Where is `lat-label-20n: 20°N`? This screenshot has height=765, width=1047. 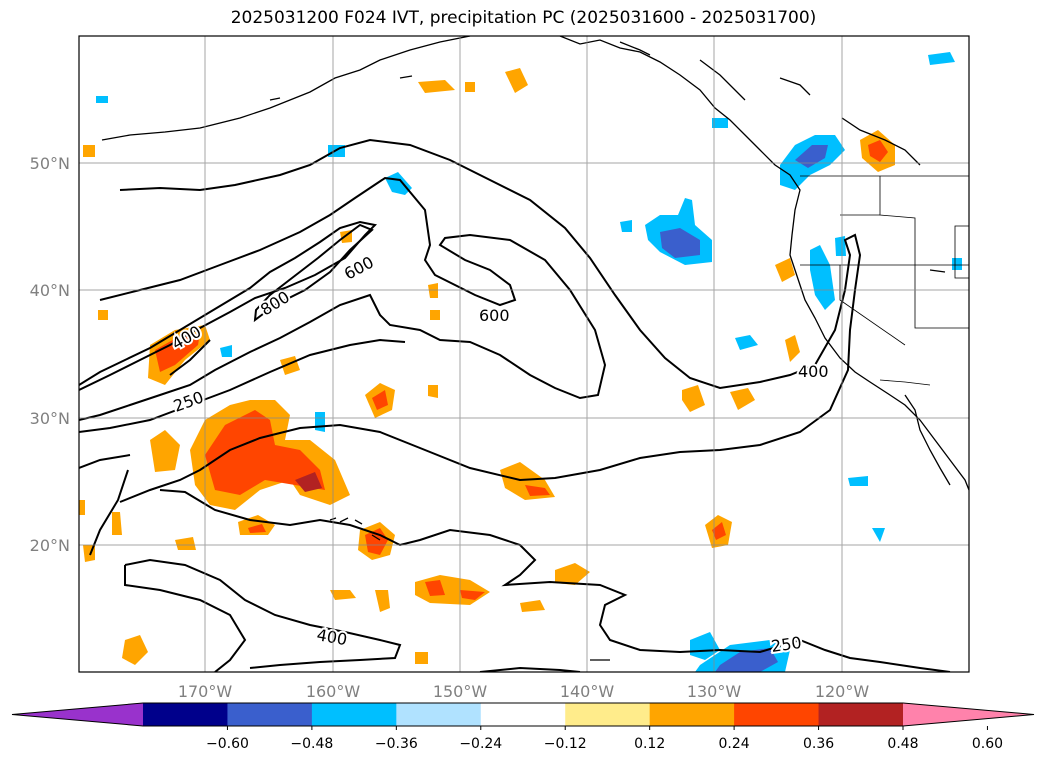
lat-label-20n: 20°N is located at coordinates (50, 545).